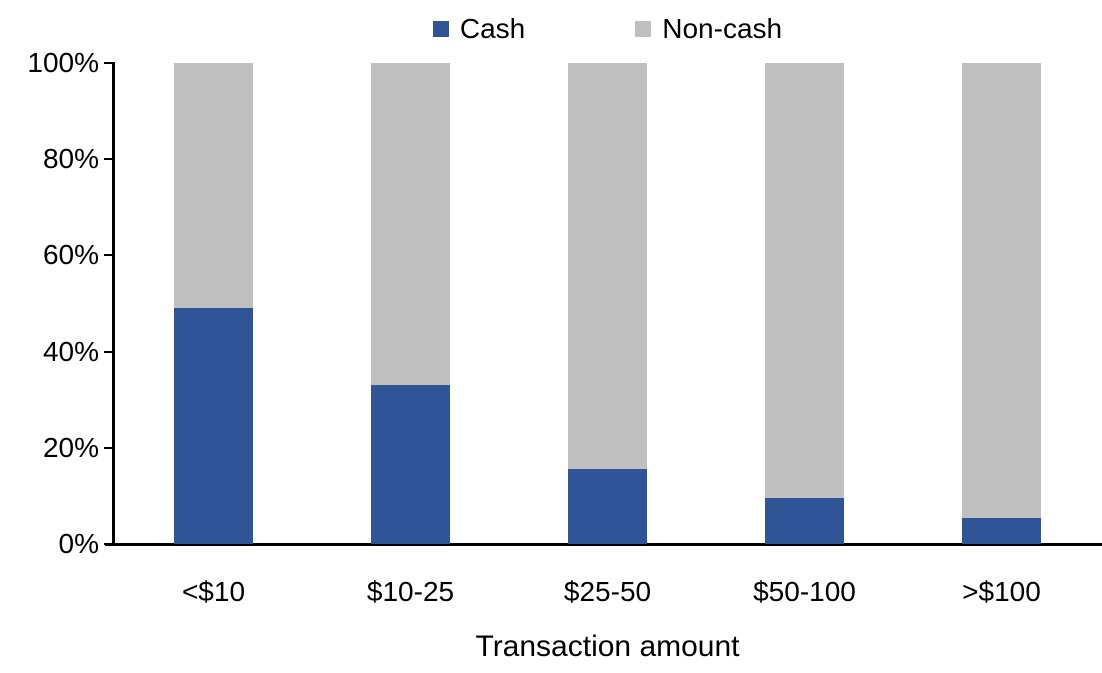  What do you see at coordinates (78, 543) in the screenshot?
I see `y-tick-label: 0%` at bounding box center [78, 543].